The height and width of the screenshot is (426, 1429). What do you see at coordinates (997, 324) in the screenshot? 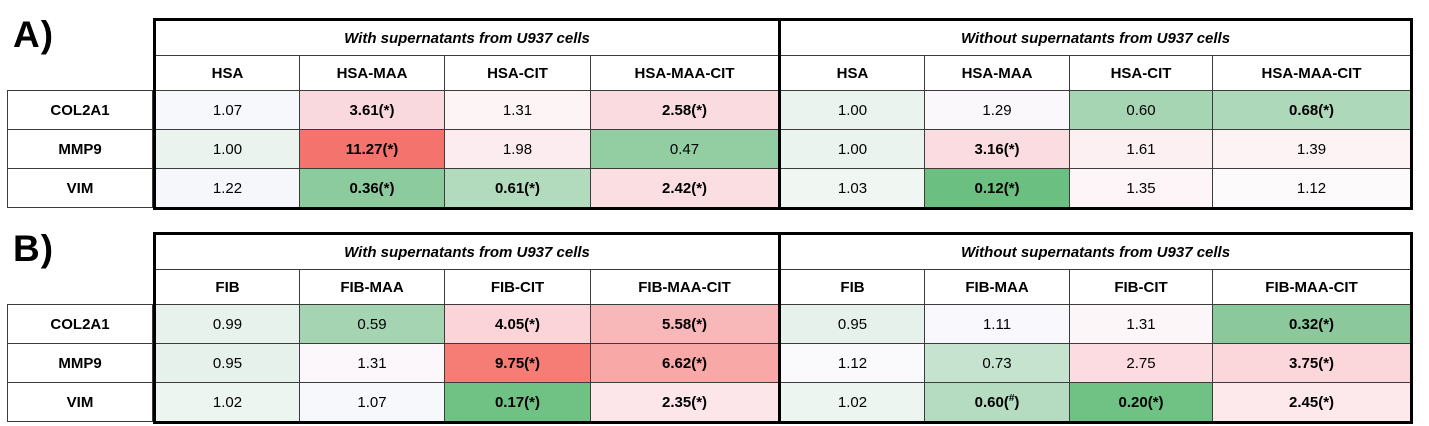
I see `value-cell: 1.11` at bounding box center [997, 324].